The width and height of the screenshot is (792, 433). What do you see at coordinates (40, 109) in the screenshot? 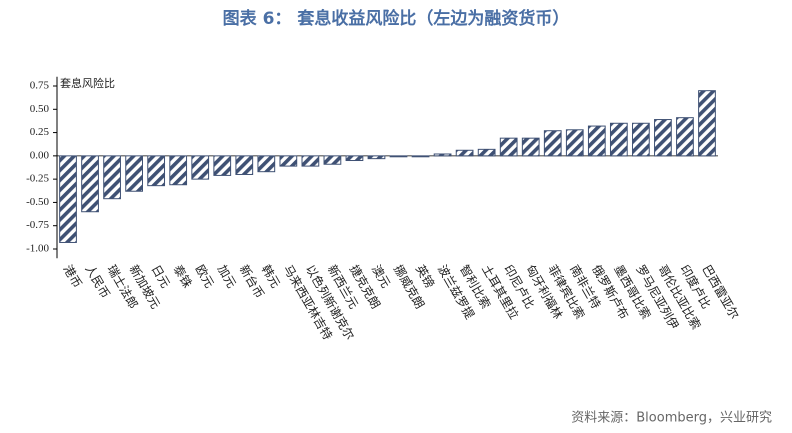
I see `y-tick-label: 0.50` at bounding box center [40, 109].